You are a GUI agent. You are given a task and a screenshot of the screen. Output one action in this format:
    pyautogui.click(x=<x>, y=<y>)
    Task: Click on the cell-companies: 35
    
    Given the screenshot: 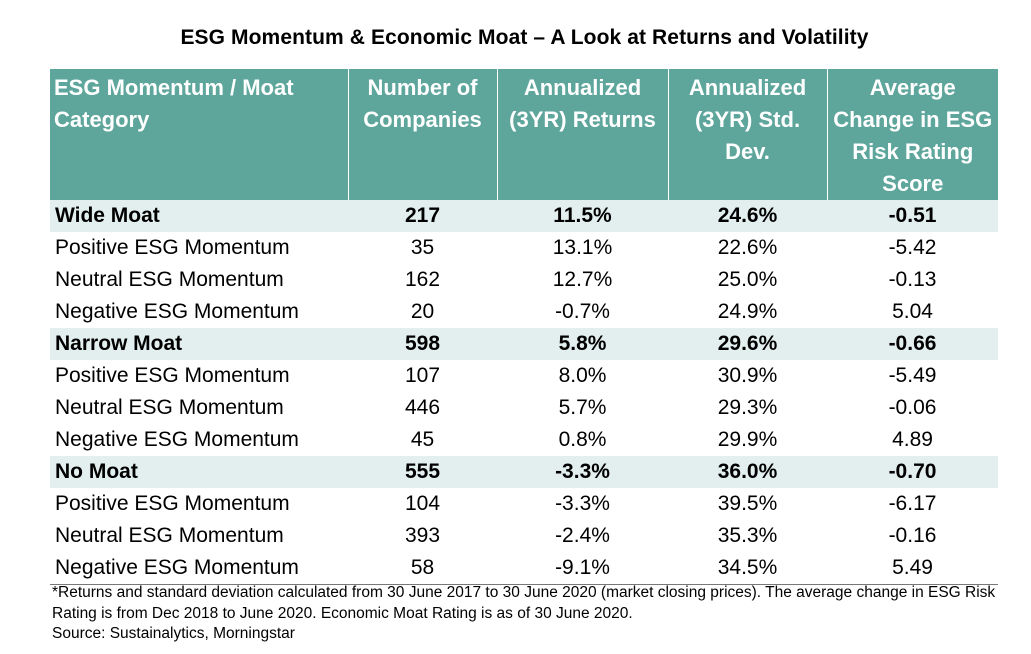 What is the action you would take?
    pyautogui.click(x=422, y=247)
    